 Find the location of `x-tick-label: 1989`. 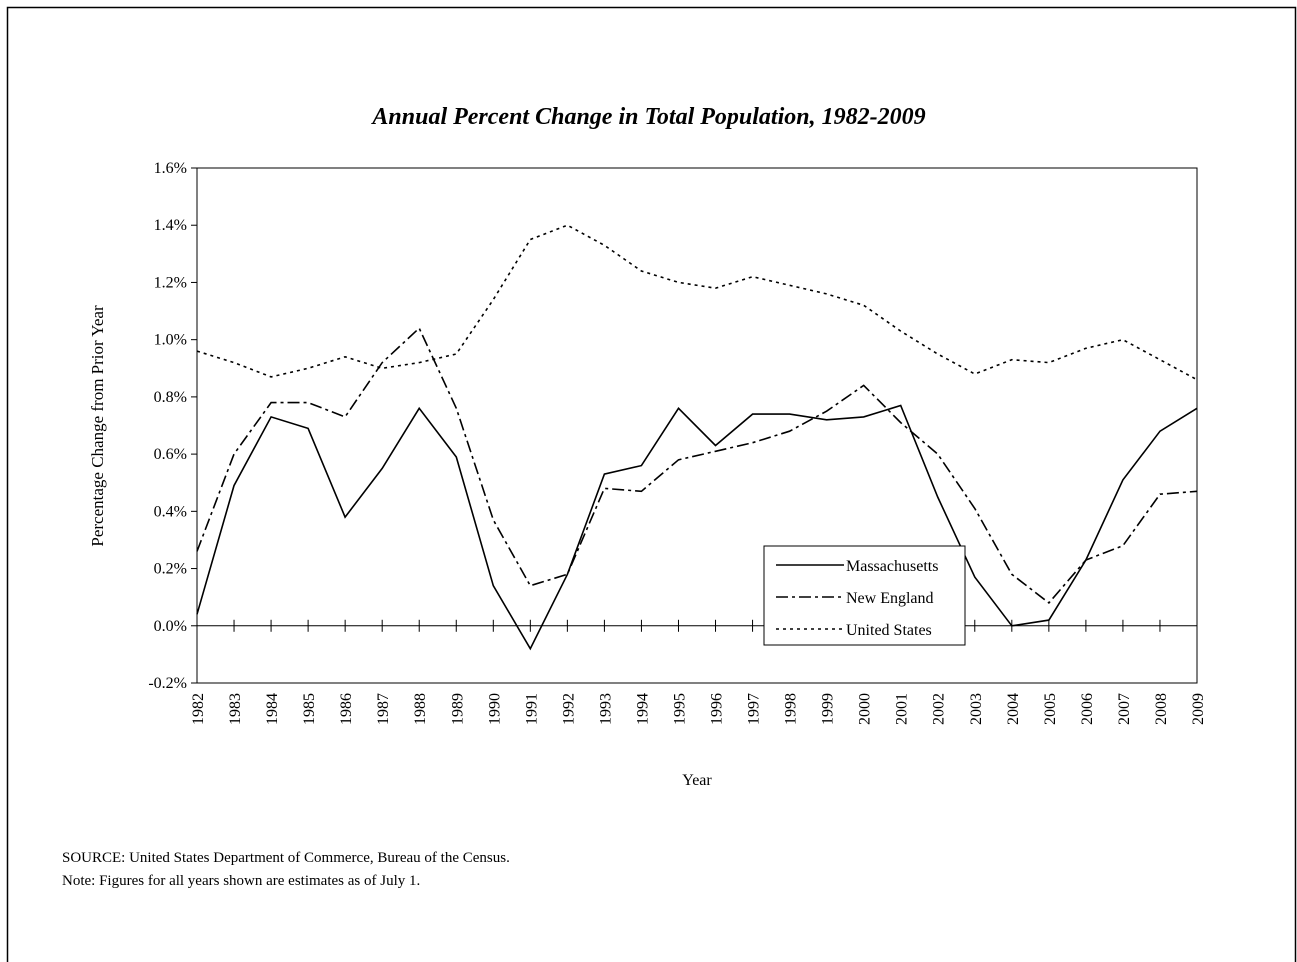

x-tick-label: 1989 is located at coordinates (457, 709).